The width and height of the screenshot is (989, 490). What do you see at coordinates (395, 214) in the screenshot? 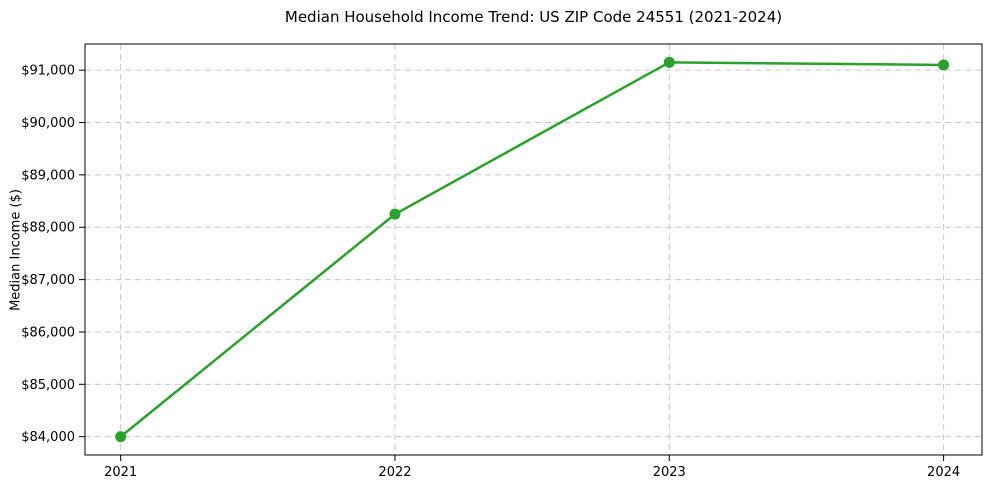
I see `data-point-2022` at bounding box center [395, 214].